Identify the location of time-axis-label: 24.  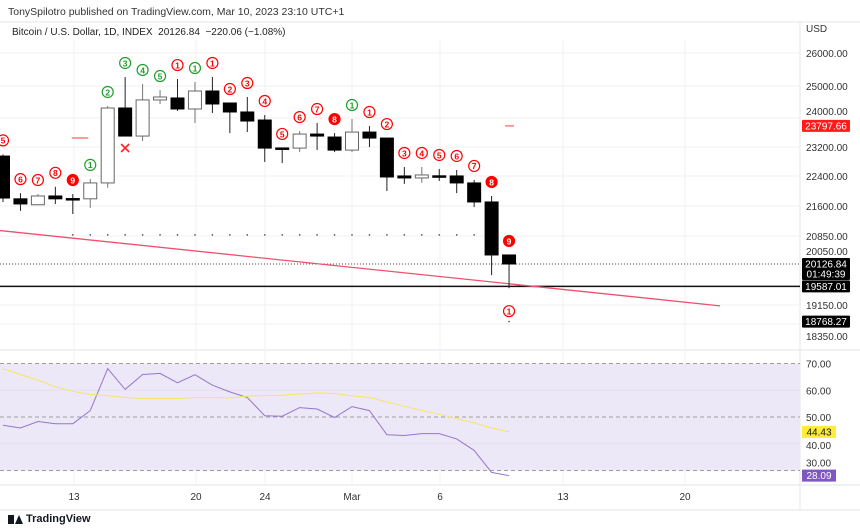
(265, 497).